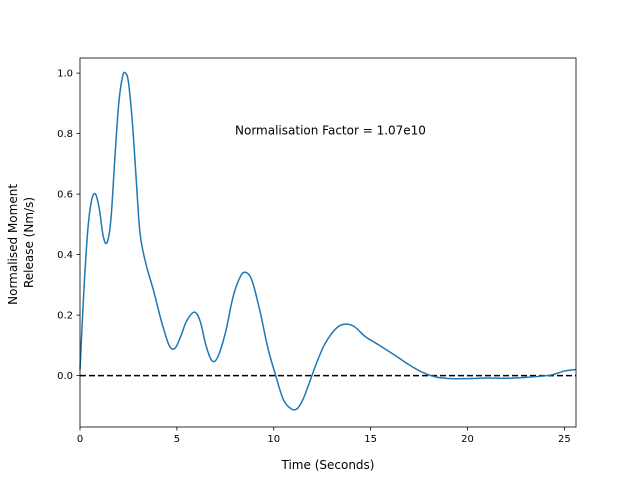 The height and width of the screenshot is (480, 640). I want to click on y-axis-label-line-2: Release (Nm/s), so click(29, 242).